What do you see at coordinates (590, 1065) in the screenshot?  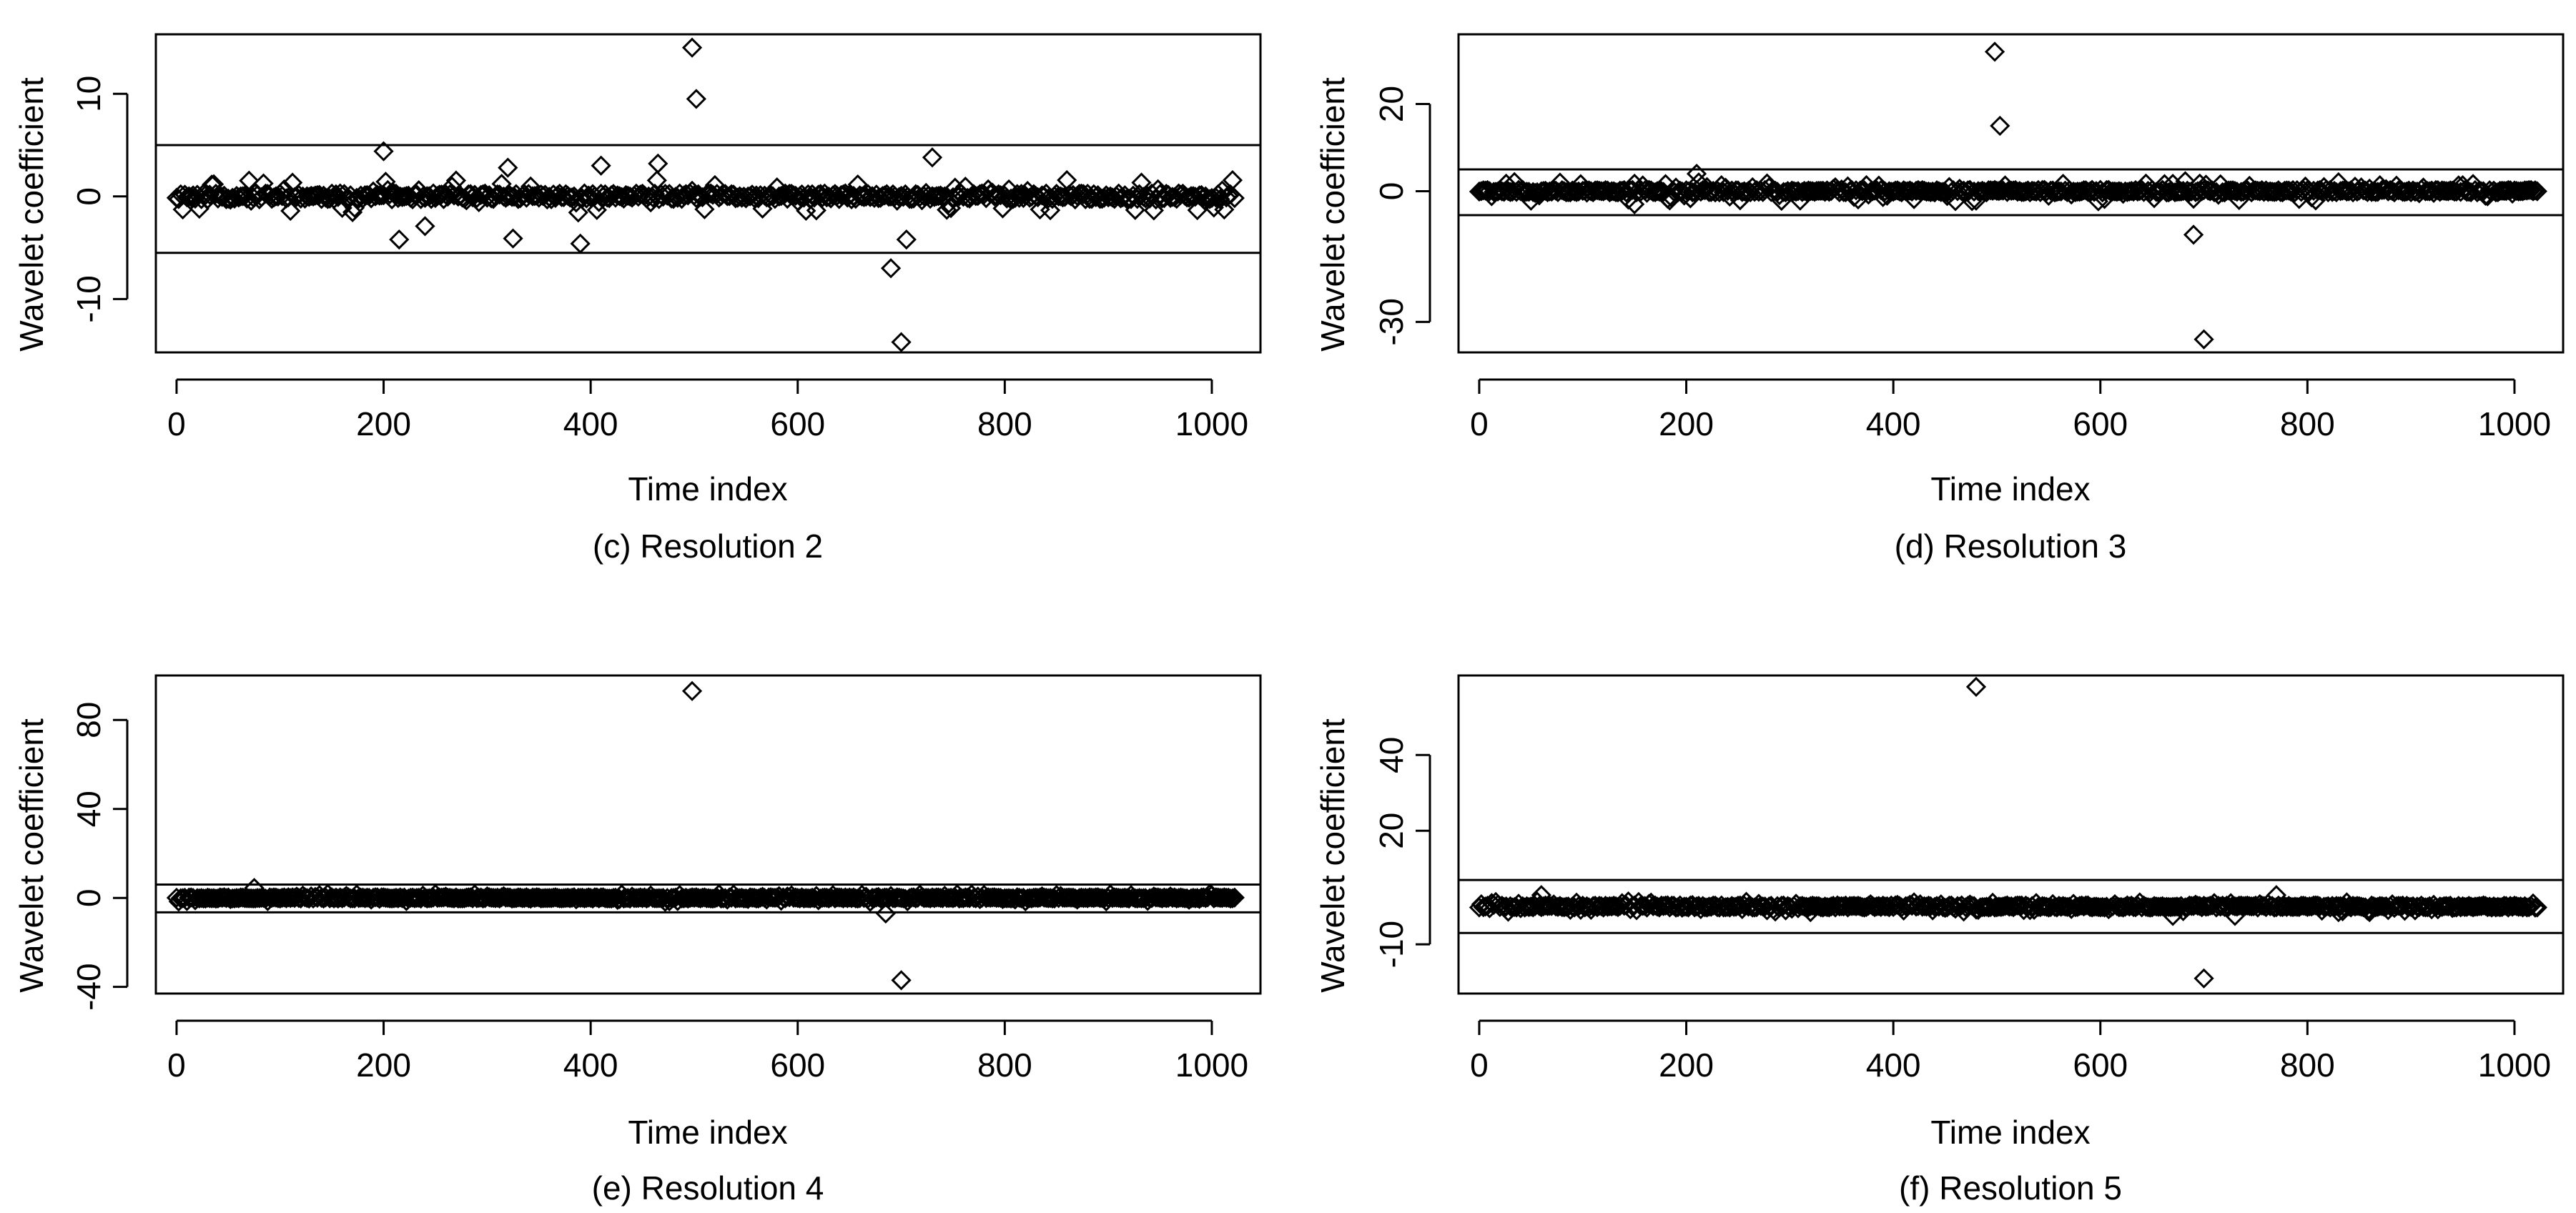 I see `x-tick-label: 400` at bounding box center [590, 1065].